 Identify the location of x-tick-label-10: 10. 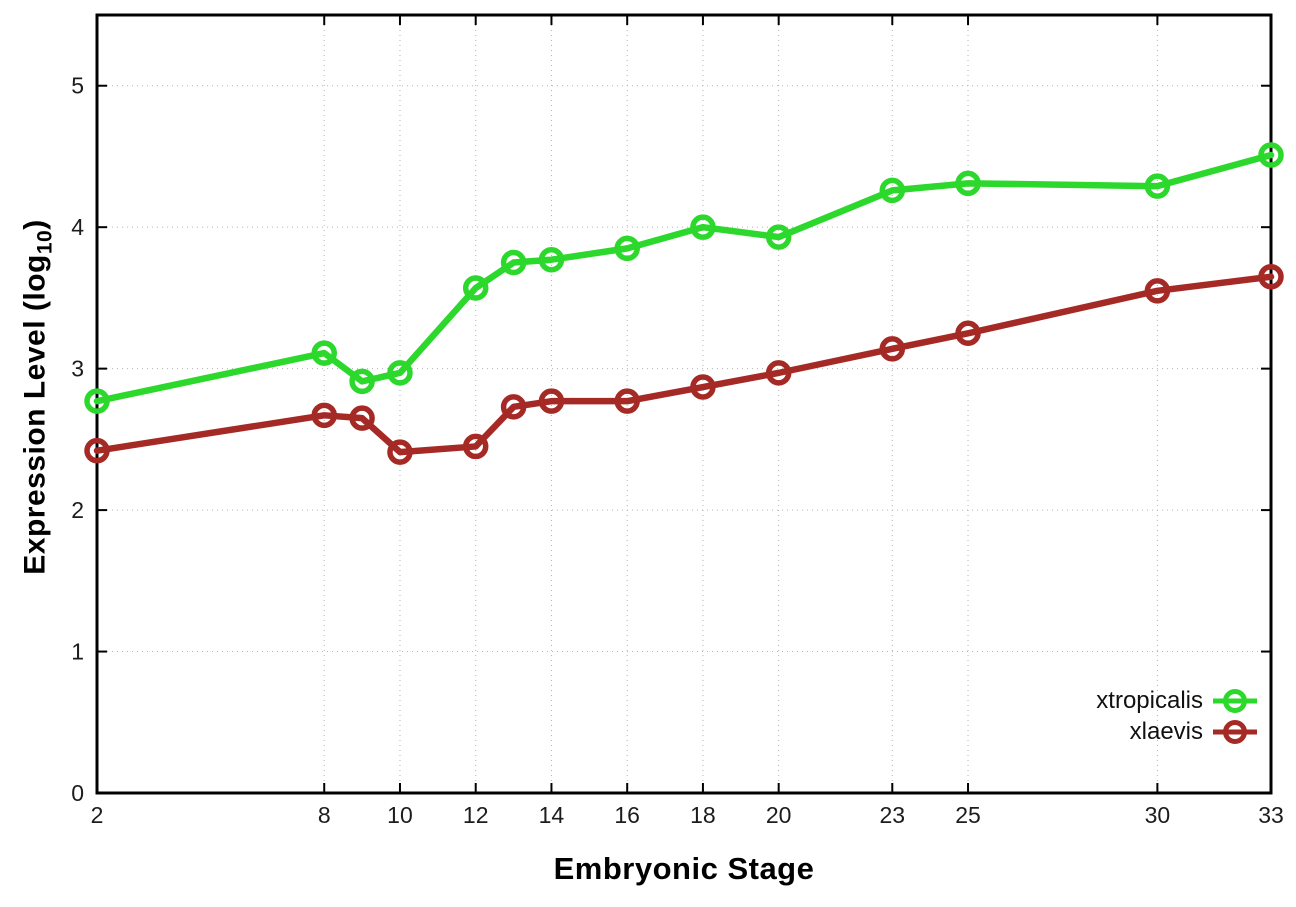
(400, 815).